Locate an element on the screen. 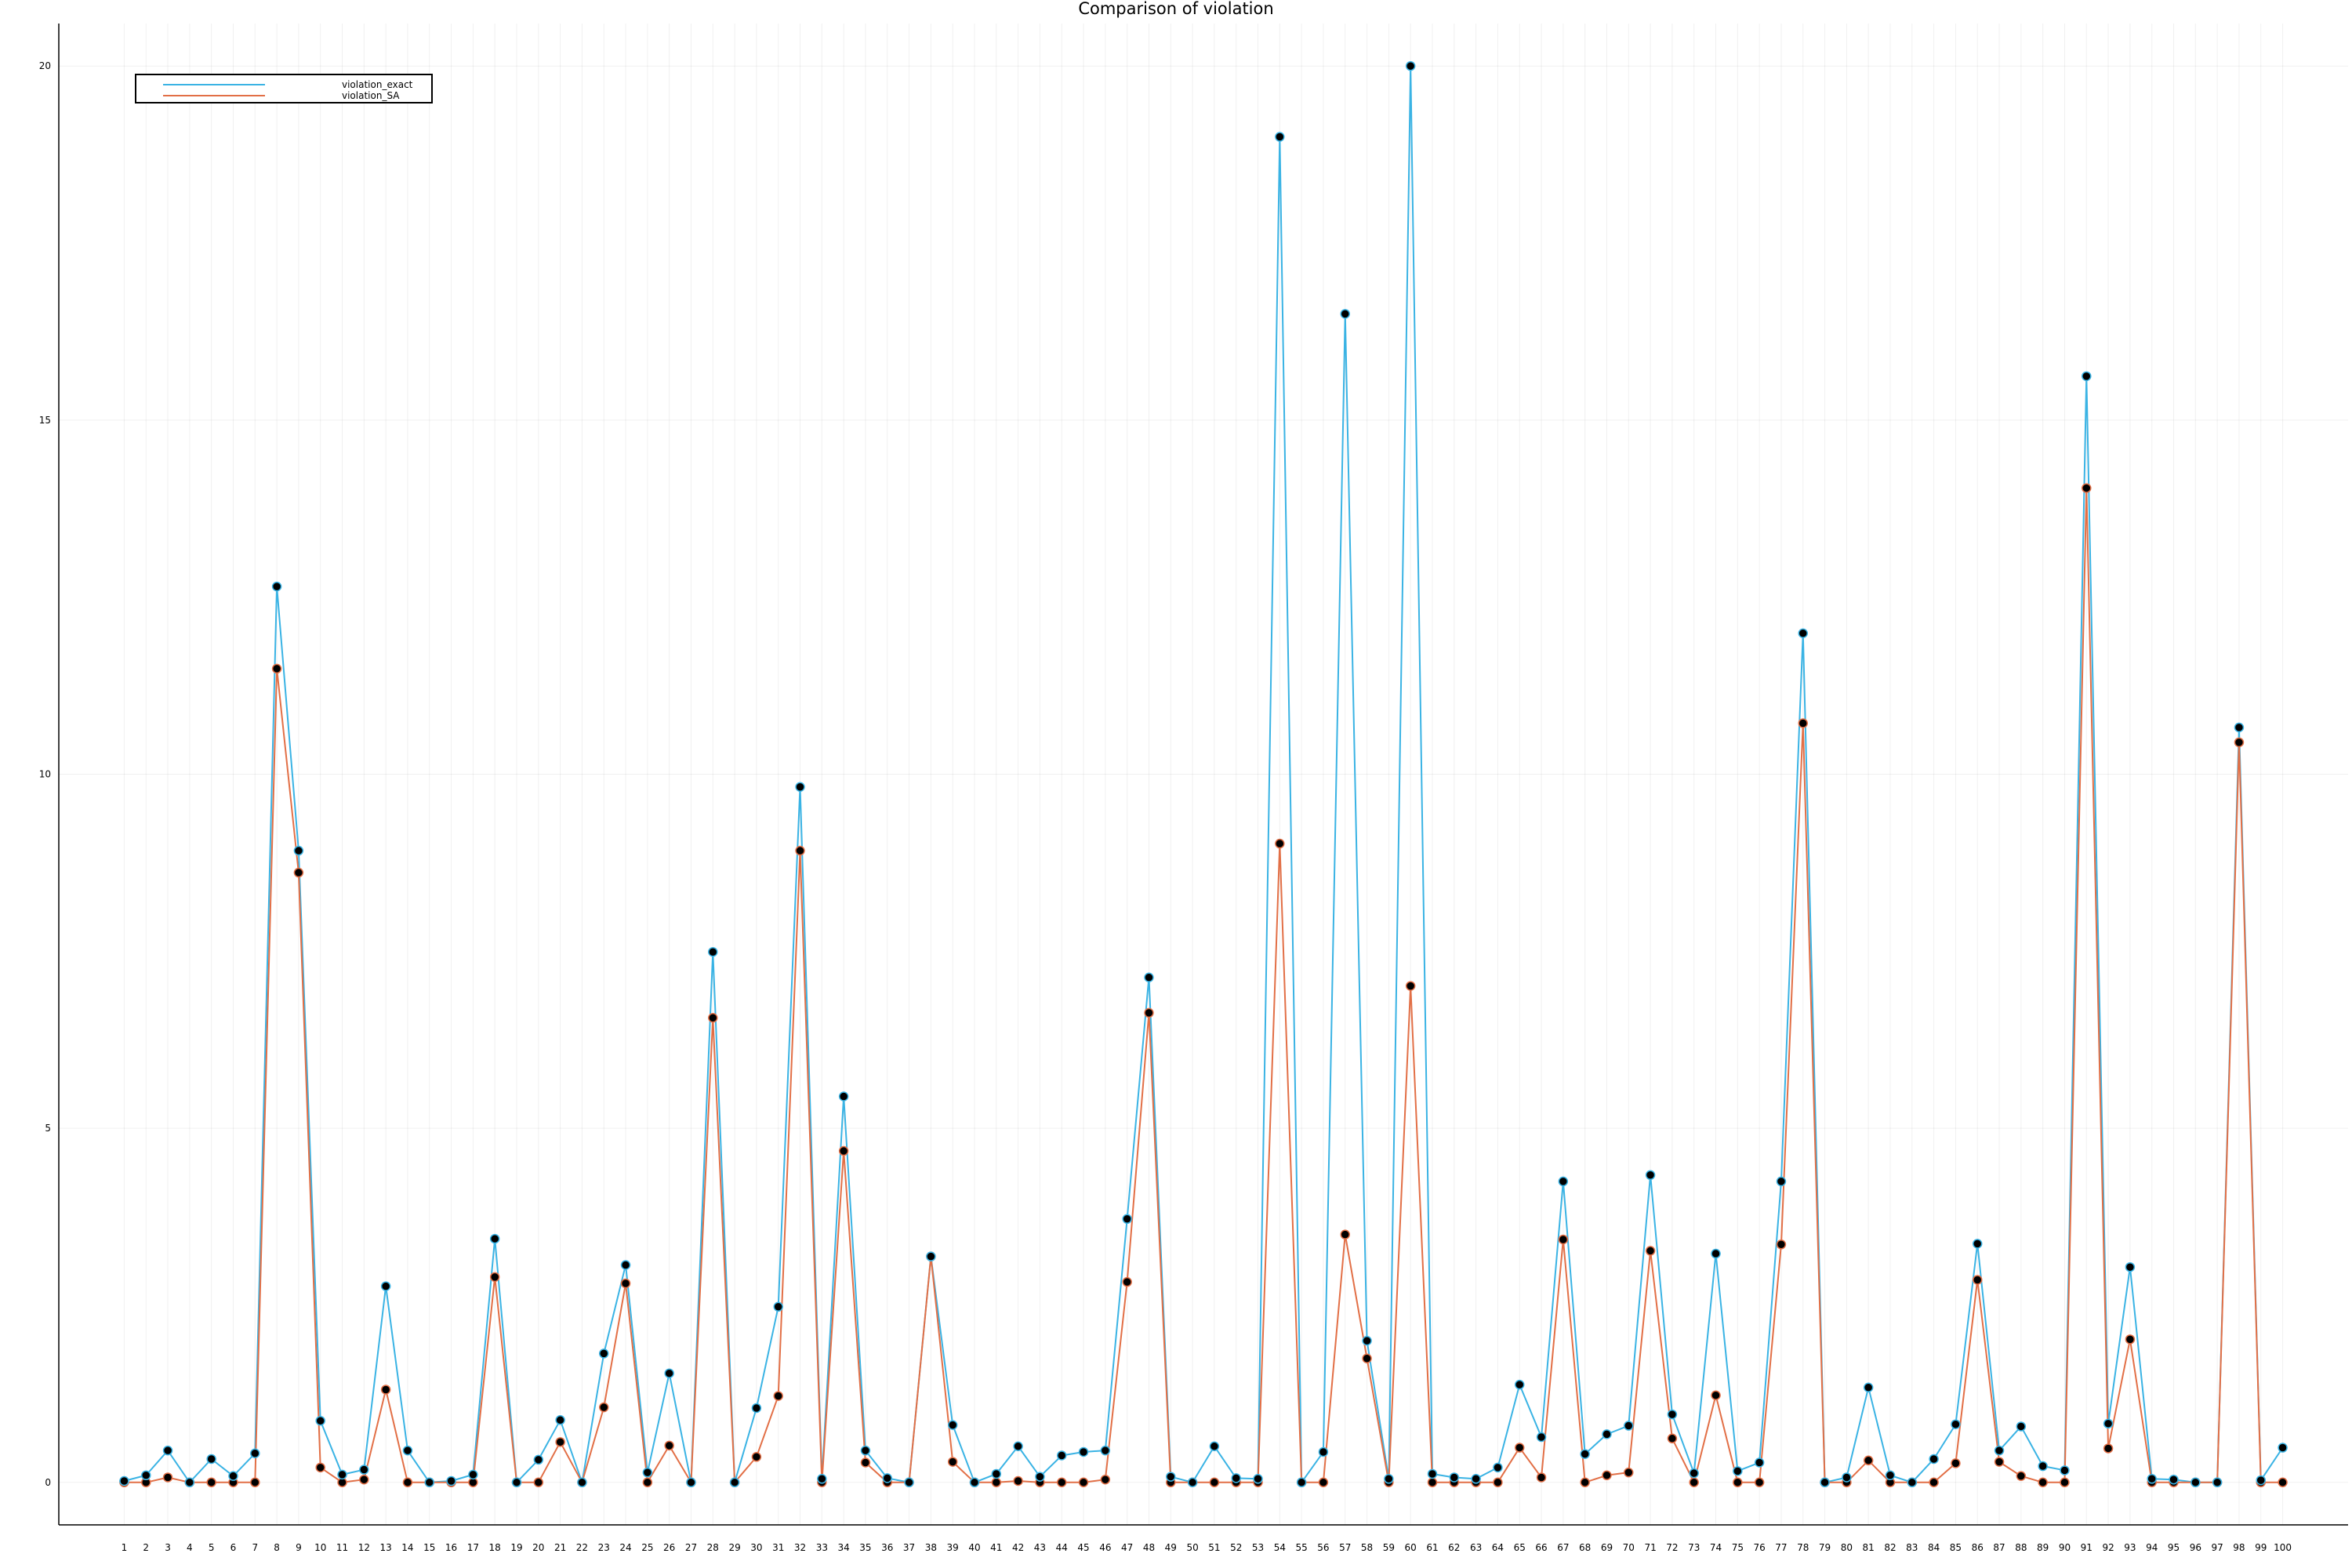 Image resolution: width=2352 pixels, height=1568 pixels. x-tick-label: 87 is located at coordinates (1999, 1547).